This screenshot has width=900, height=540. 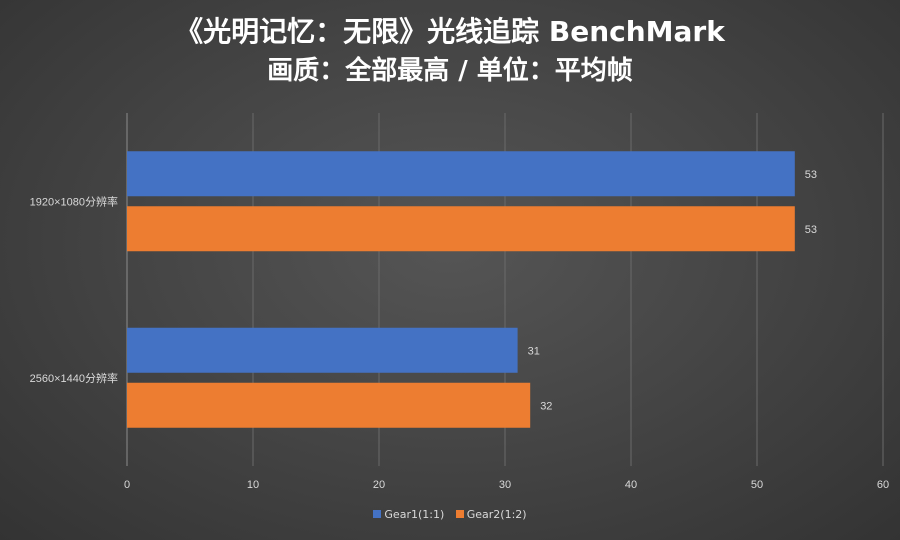 I want to click on legend-item-gear2: Gear2(1:2), so click(x=491, y=514).